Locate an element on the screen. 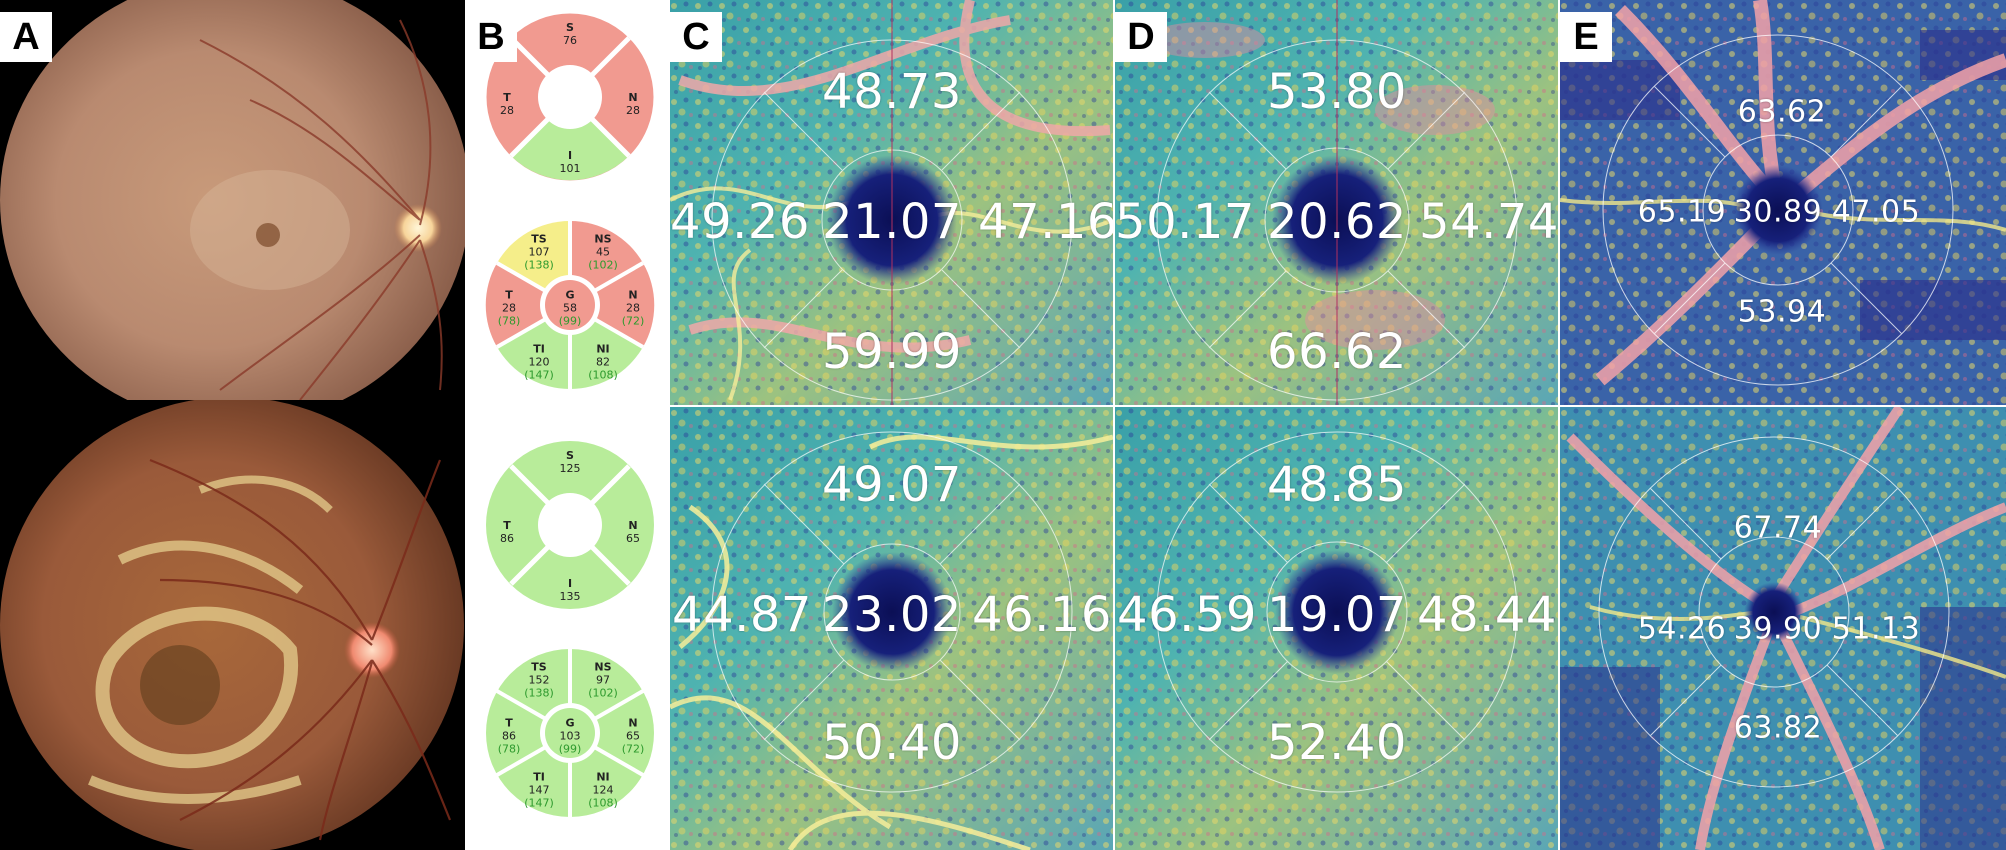 Image resolution: width=2006 pixels, height=850 pixels. octa-d-top: 53.80 50.17 20.62 54.74 66.62 is located at coordinates (1336, 202).